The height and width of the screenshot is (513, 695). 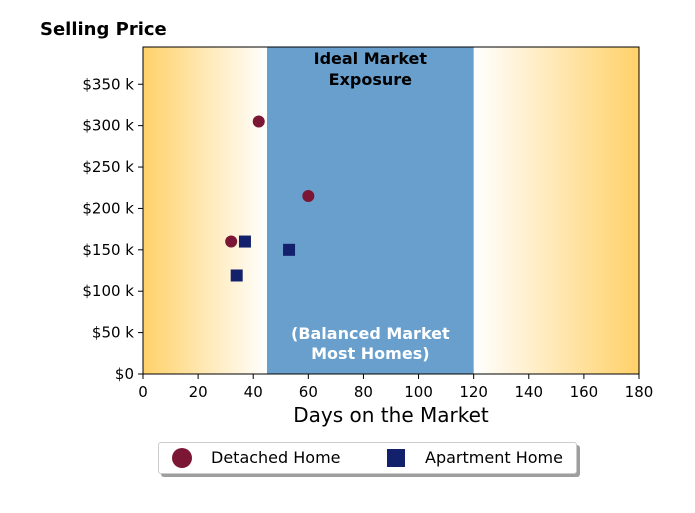 I want to click on x-tick-label: 120, so click(x=473, y=392).